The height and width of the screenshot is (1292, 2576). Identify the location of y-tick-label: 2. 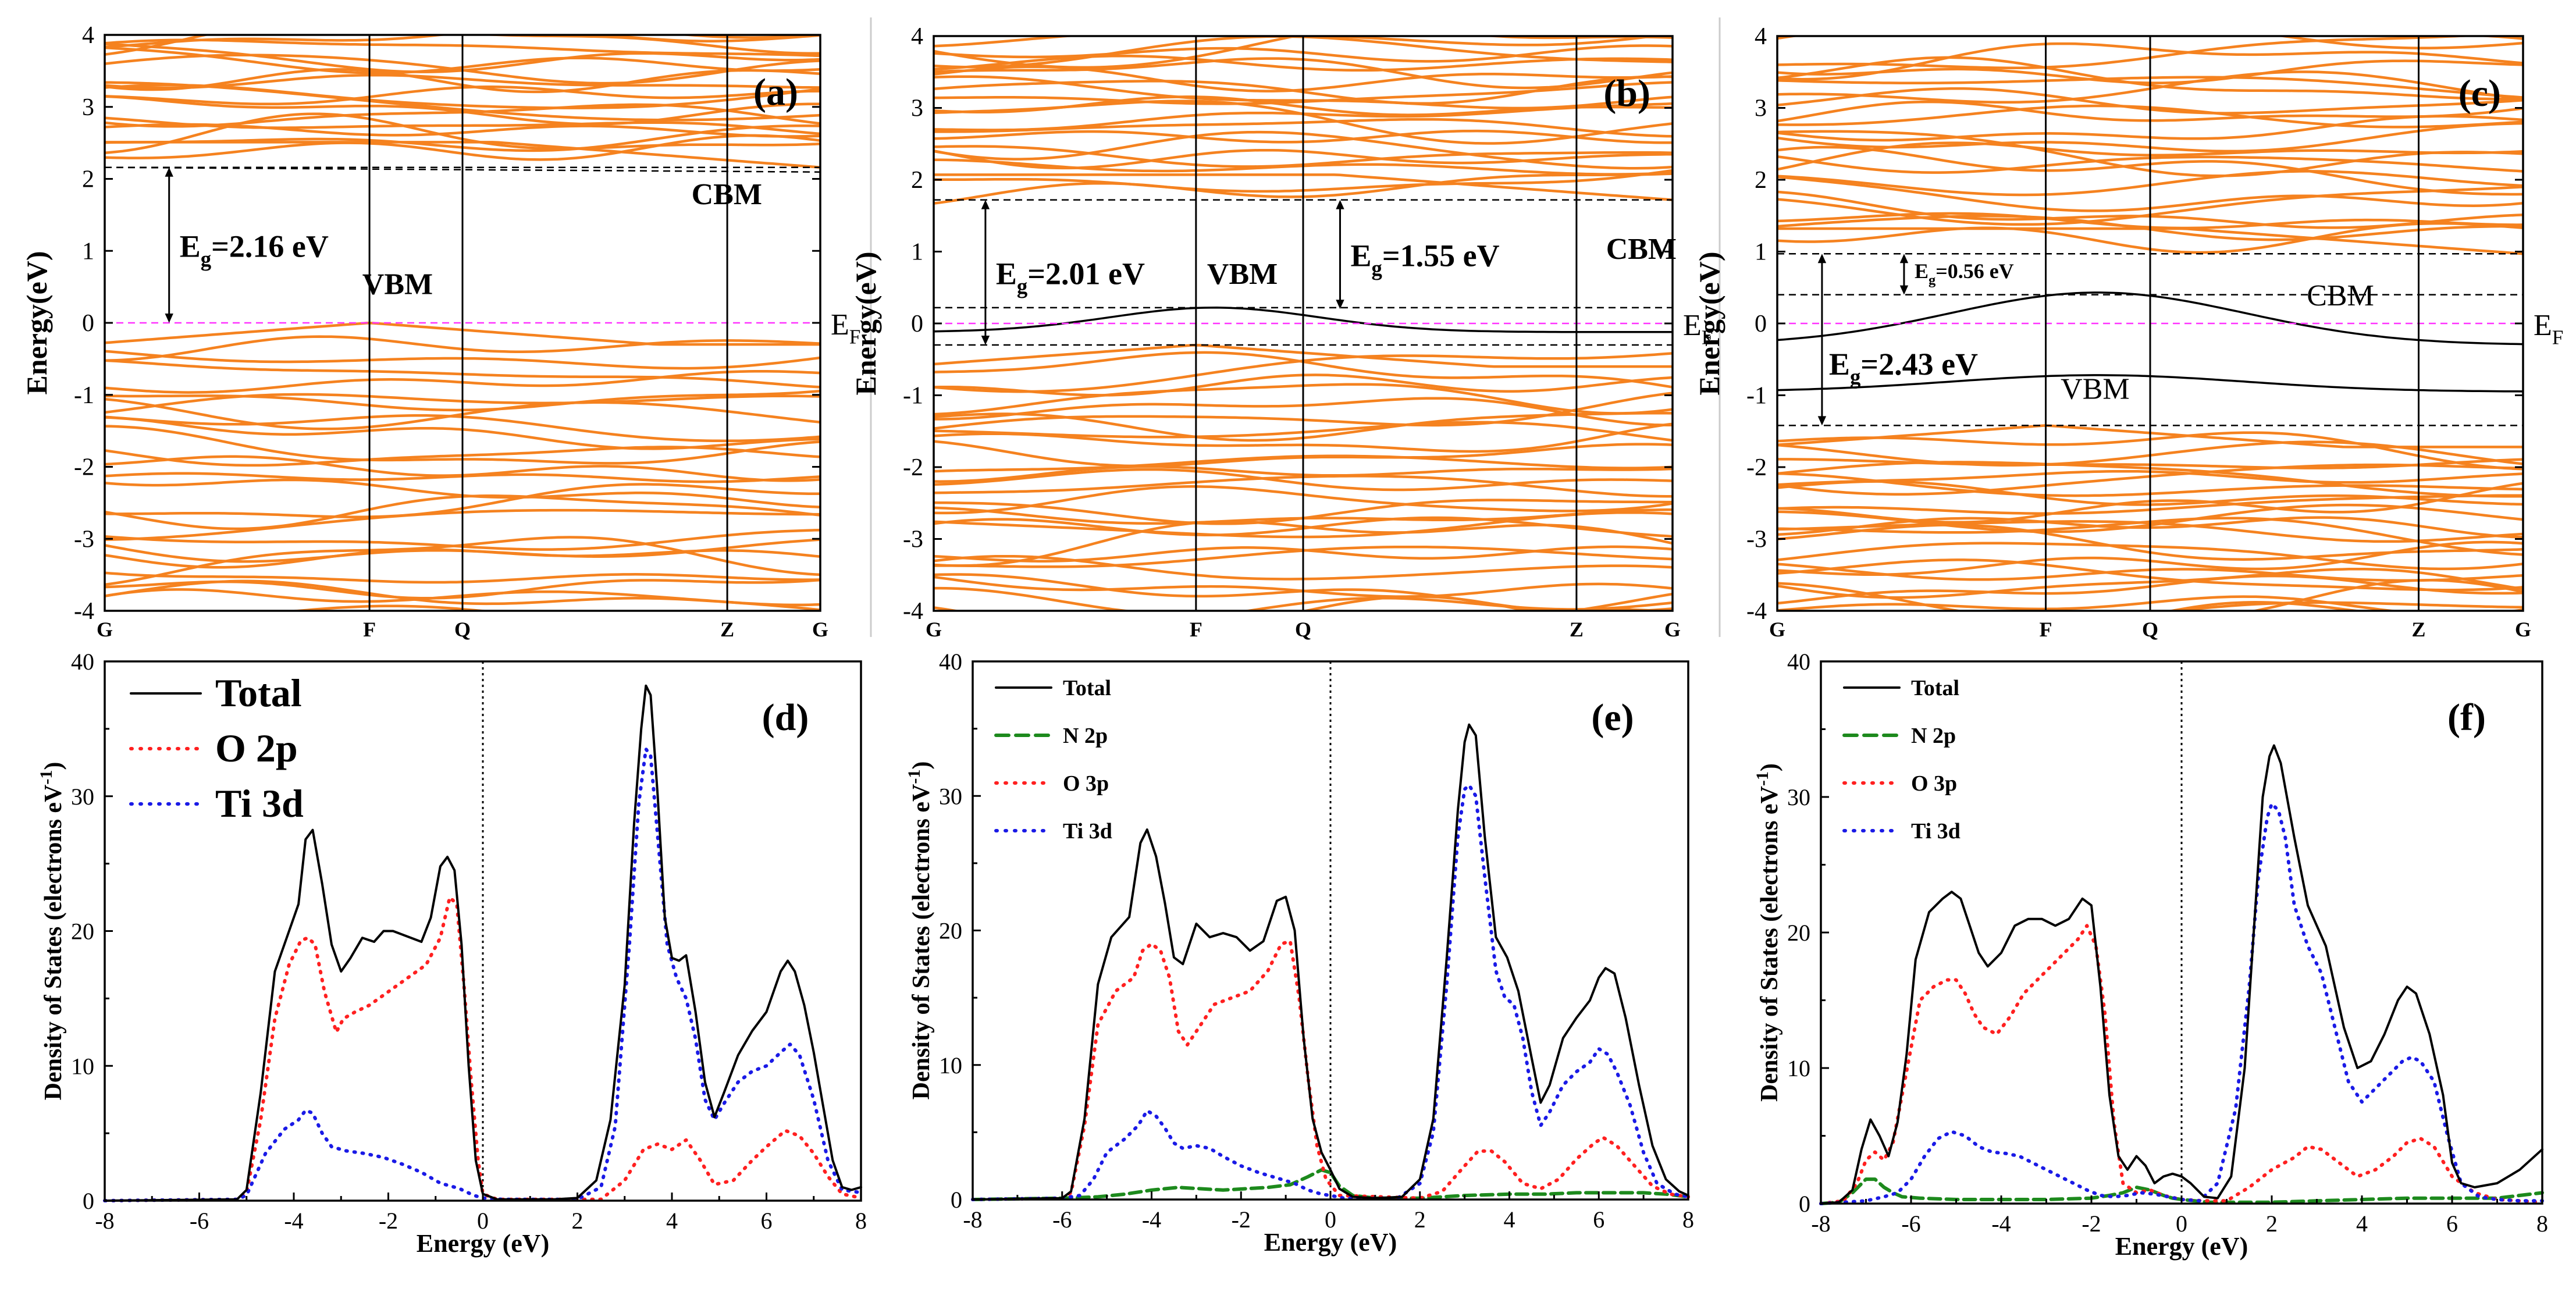
(1761, 180).